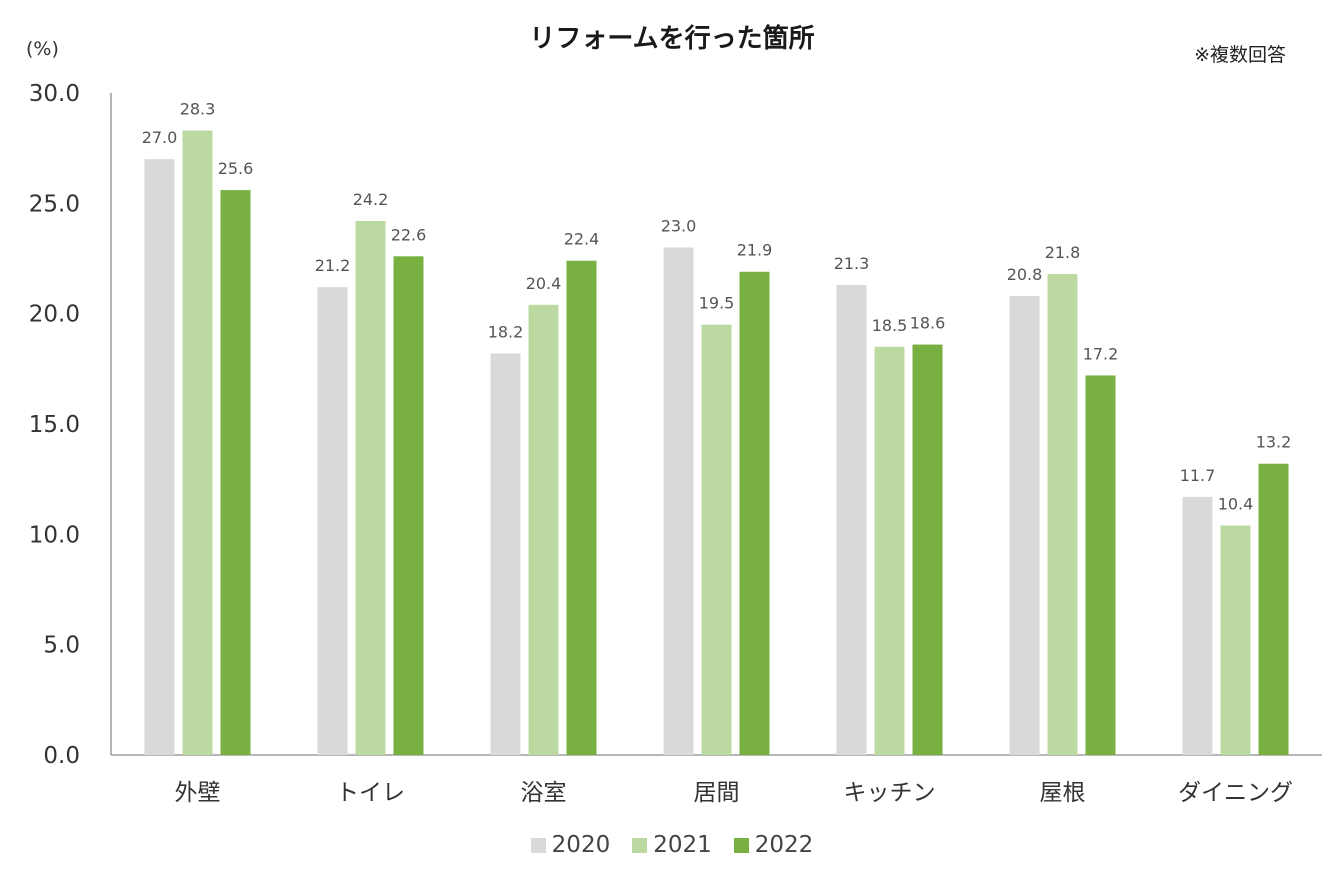 Image resolution: width=1344 pixels, height=883 pixels. I want to click on data-label-2020: 23.0, so click(679, 225).